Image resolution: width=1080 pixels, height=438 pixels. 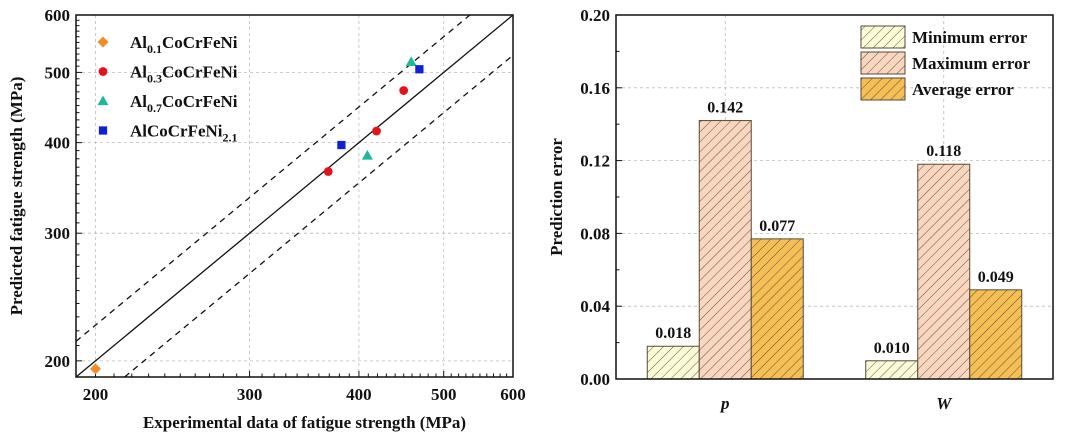 I want to click on series-circle, so click(x=366, y=131).